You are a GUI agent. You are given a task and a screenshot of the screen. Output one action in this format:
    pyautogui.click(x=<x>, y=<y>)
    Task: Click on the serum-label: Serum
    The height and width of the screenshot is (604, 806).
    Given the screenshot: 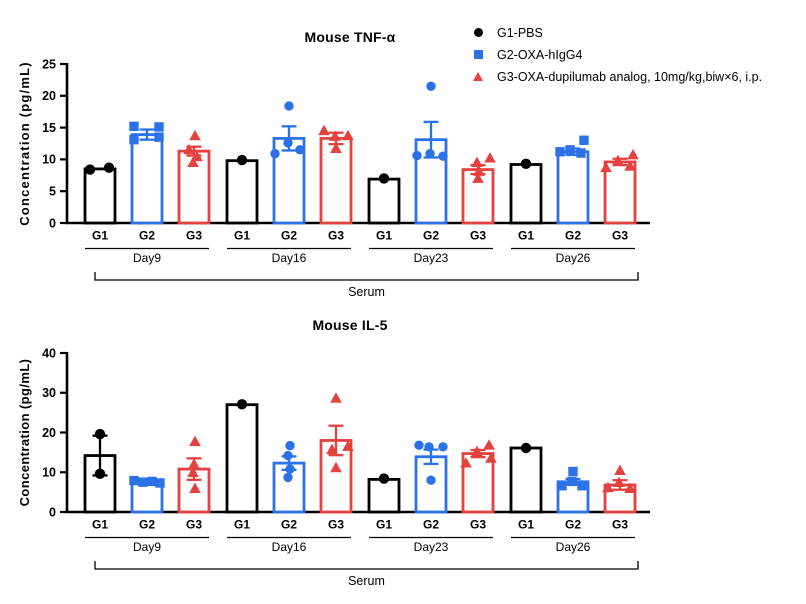 What is the action you would take?
    pyautogui.click(x=366, y=581)
    